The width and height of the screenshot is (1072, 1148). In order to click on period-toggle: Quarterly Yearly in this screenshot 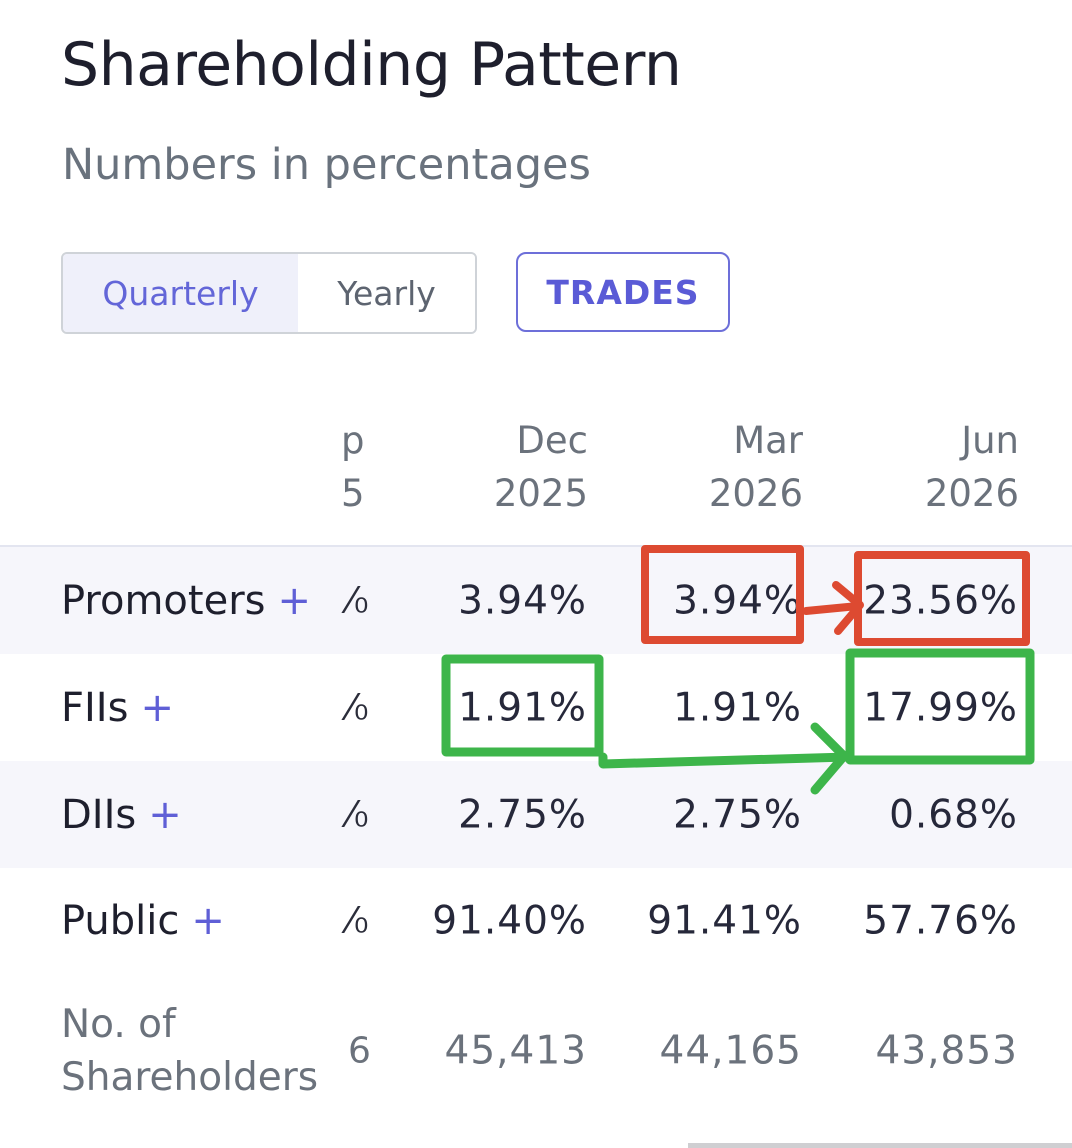, I will do `click(269, 293)`.